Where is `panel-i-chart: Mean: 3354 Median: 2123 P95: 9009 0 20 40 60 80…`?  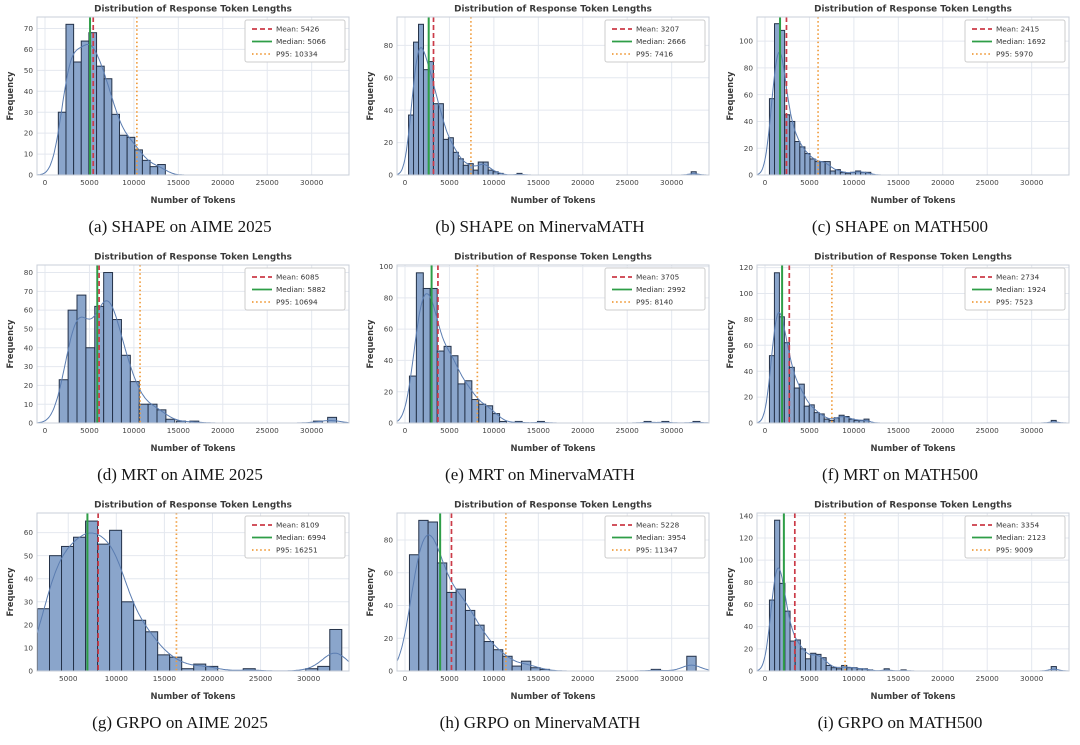 panel-i-chart: Mean: 3354 Median: 2123 P95: 9009 0 20 40 60 80… is located at coordinates (900, 601).